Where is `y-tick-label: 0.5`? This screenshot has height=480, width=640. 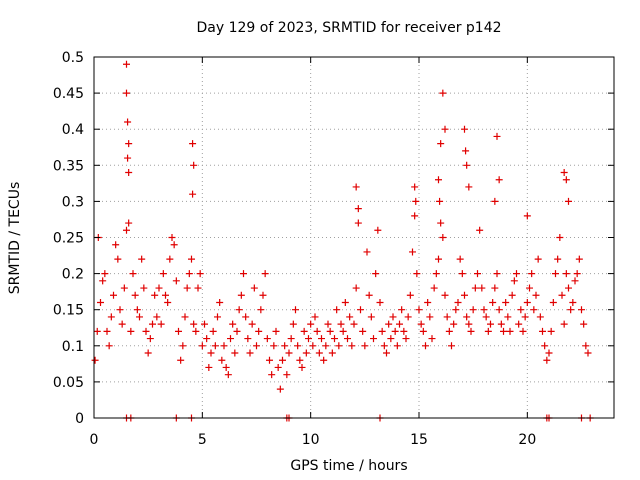
y-tick-label: 0.5 is located at coordinates (73, 58).